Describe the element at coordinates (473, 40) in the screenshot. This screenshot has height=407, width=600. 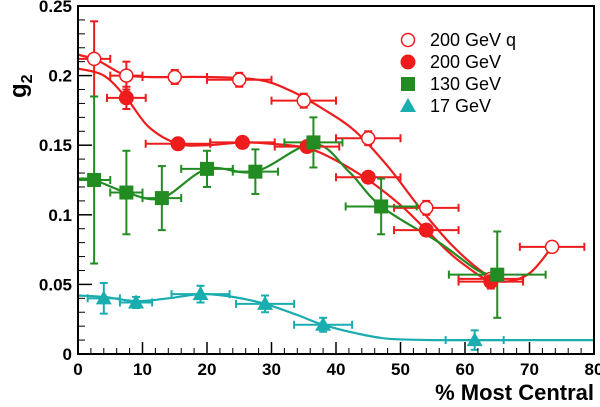
I see `legend-label-0: 200 GeV q` at that location.